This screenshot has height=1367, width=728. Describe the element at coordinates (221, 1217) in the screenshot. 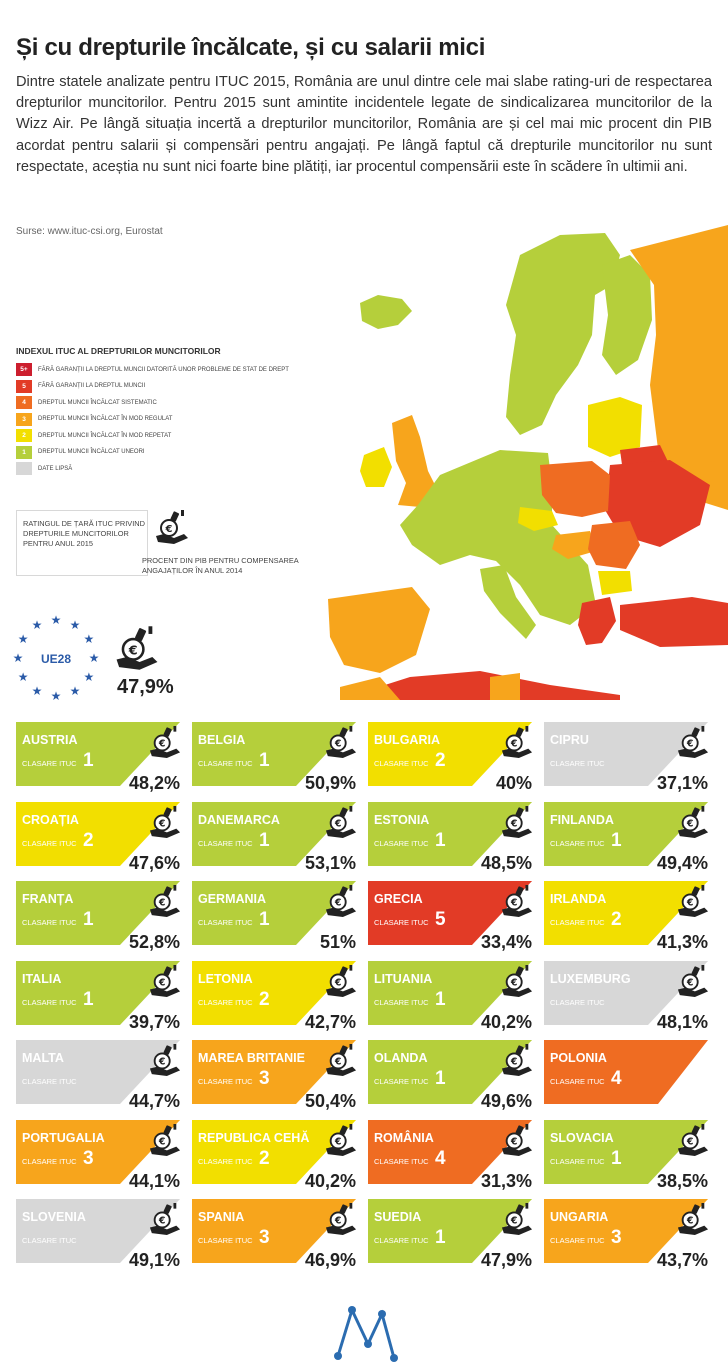

I see `country-name: SPANIA` at that location.